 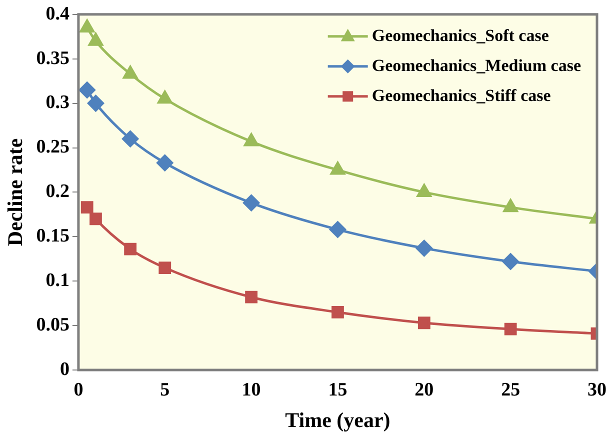 What do you see at coordinates (510, 389) in the screenshot?
I see `x-tick-label: 25` at bounding box center [510, 389].